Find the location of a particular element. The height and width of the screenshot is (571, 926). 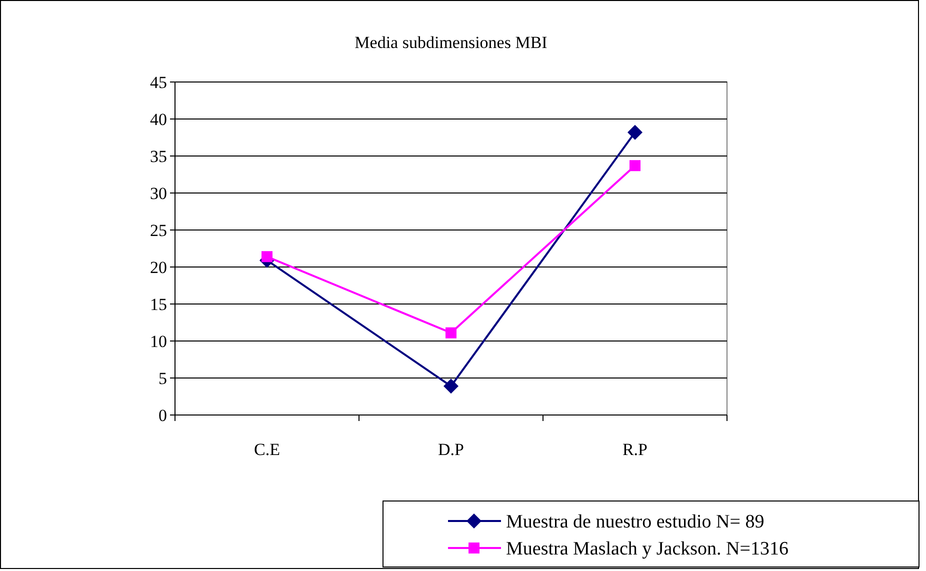

y-tick-label: 45 is located at coordinates (158, 82).